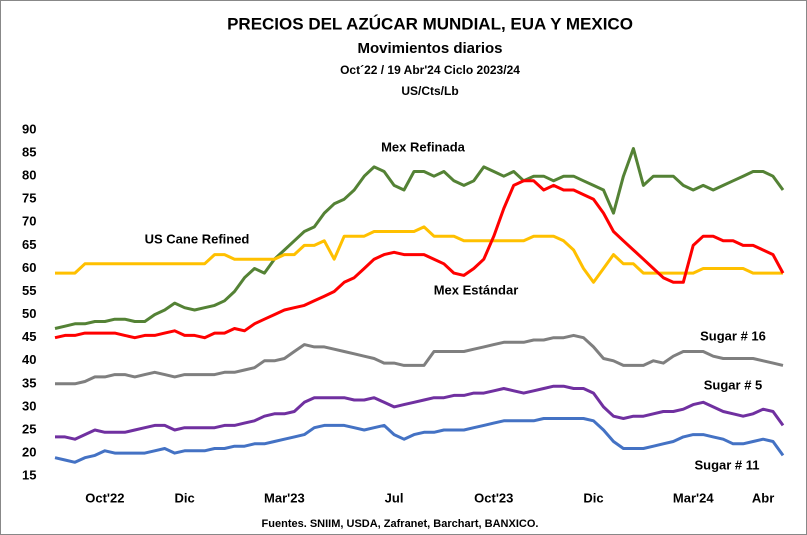 This screenshot has height=535, width=807. I want to click on series-label: Sugar # 16, so click(733, 335).